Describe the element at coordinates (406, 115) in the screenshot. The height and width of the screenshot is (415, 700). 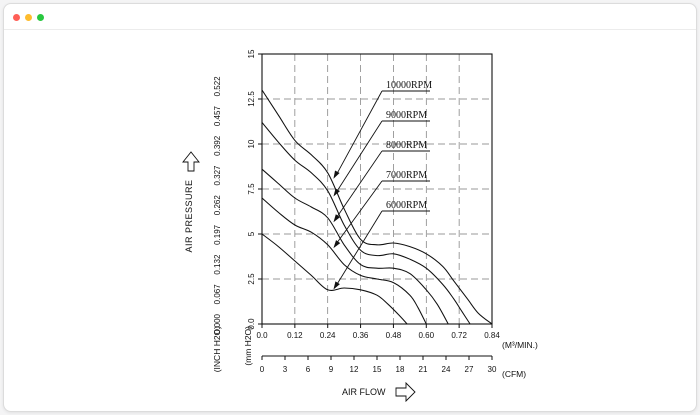
I see `series-label-9000rpm: 9000RPM` at that location.